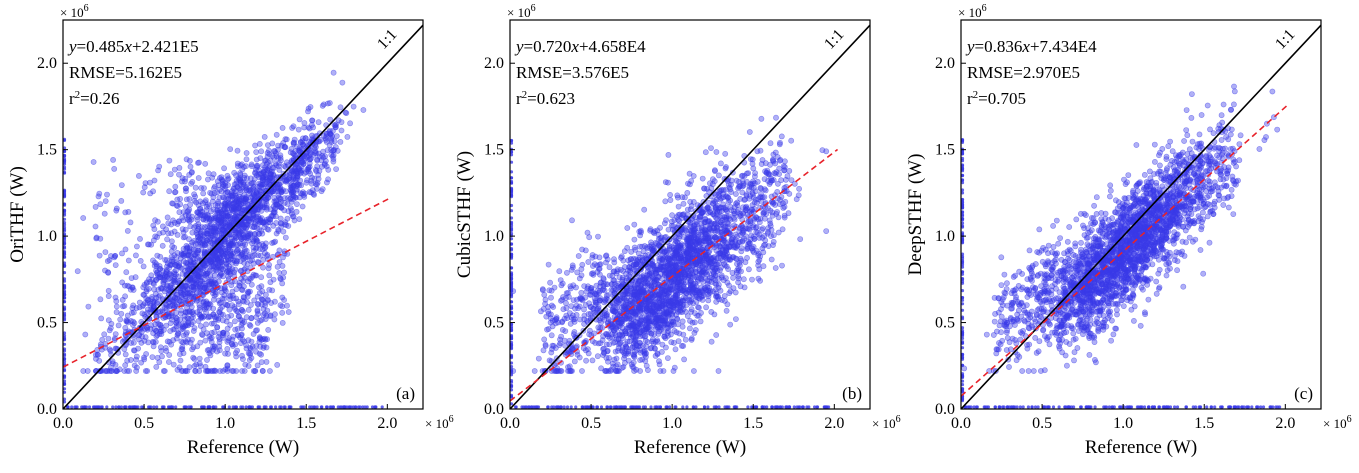 The height and width of the screenshot is (473, 1359). I want to click on x-multiplier-base: × 10, so click(437, 423).